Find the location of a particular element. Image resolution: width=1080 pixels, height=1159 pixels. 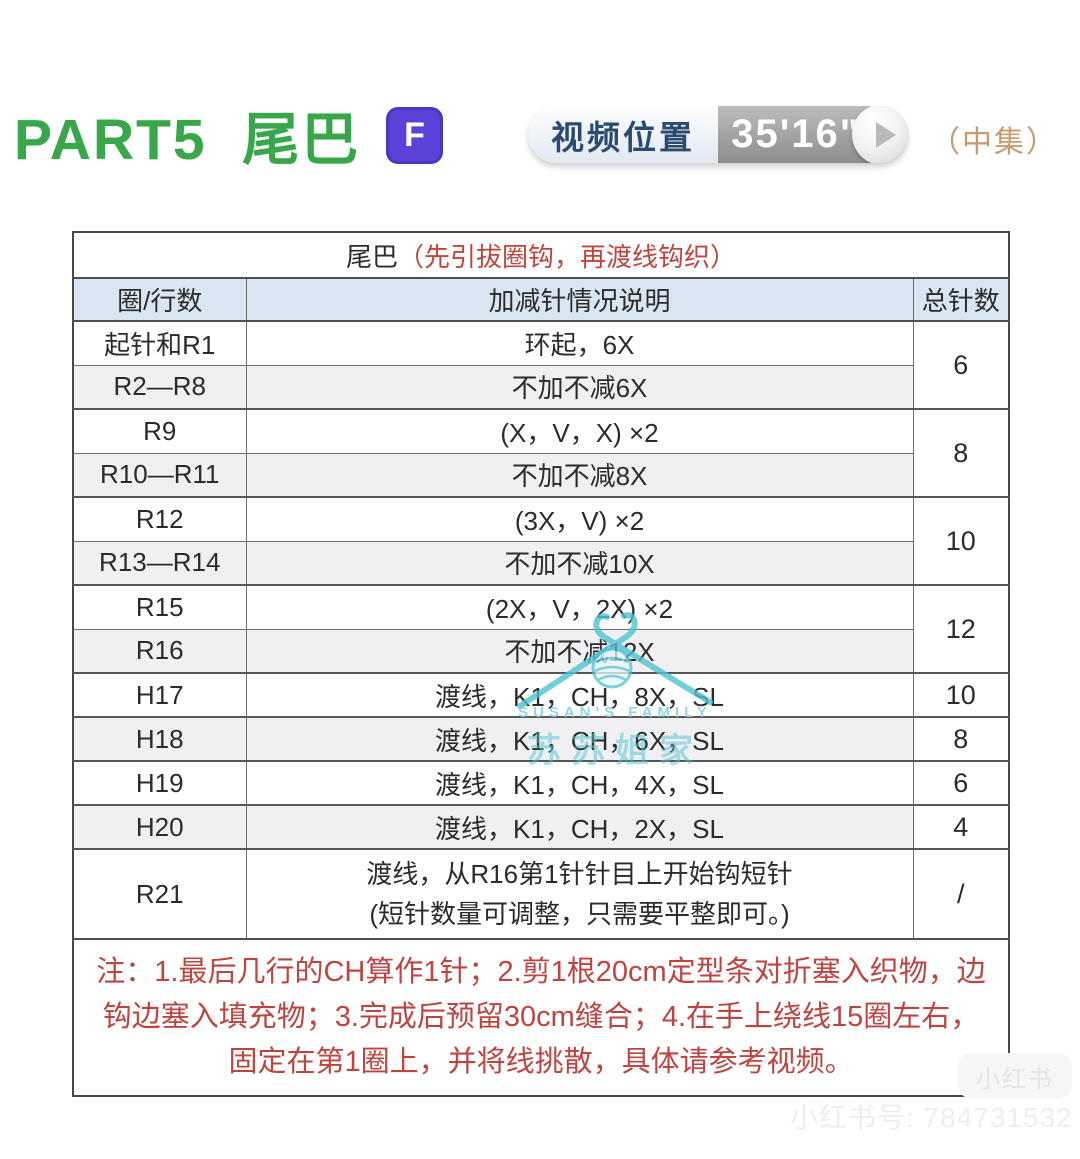

table-title-cell: 尾巴（先引拔圈钩，再渡线钩织） is located at coordinates (541, 255).